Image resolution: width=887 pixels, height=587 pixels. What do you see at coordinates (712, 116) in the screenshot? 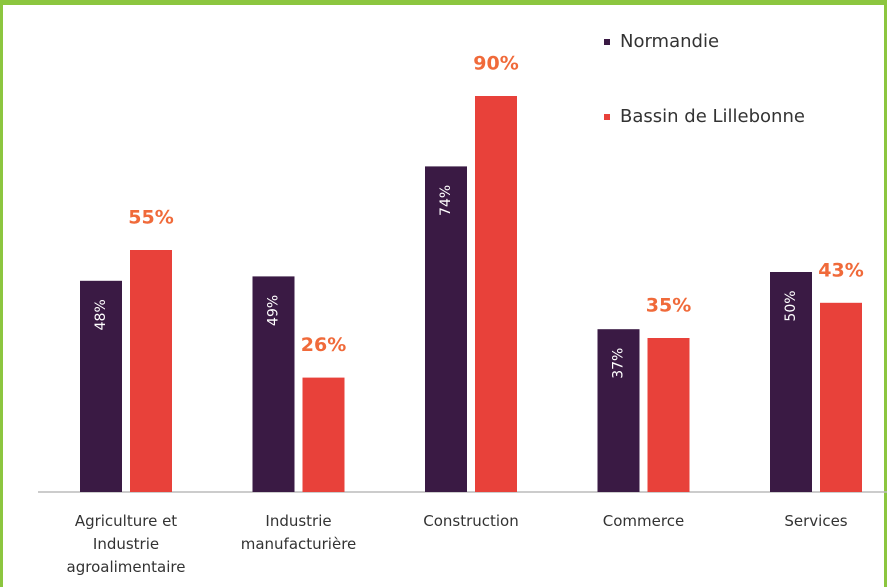
I see `legend-label: Bassin de Lillebonne` at bounding box center [712, 116].